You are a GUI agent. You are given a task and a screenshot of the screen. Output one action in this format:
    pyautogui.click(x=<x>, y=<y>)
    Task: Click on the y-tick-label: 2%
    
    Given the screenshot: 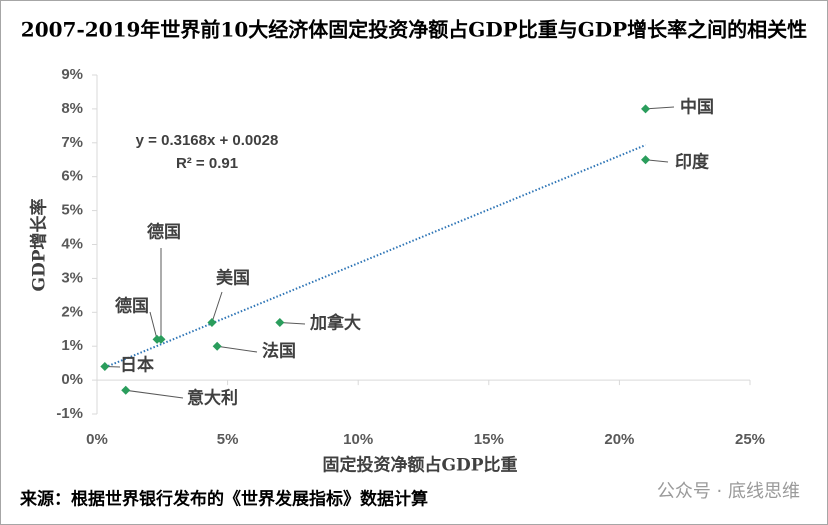 What is the action you would take?
    pyautogui.click(x=72, y=311)
    